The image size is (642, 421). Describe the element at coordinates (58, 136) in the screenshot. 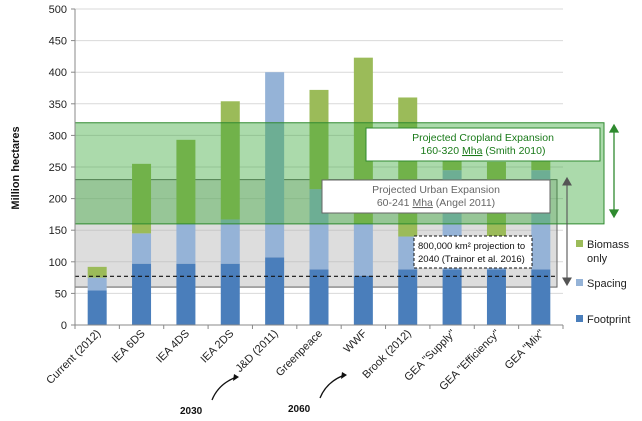

I see `y-tick-label: 300` at that location.